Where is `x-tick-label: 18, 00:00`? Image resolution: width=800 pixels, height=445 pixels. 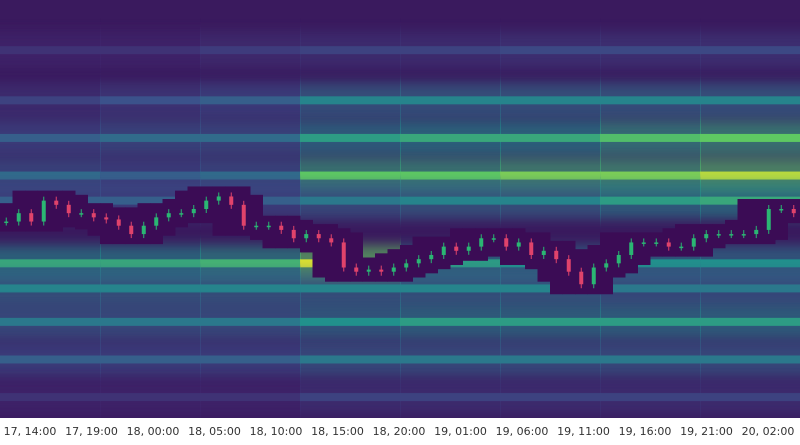 x-tick-label: 18, 00:00 is located at coordinates (153, 431).